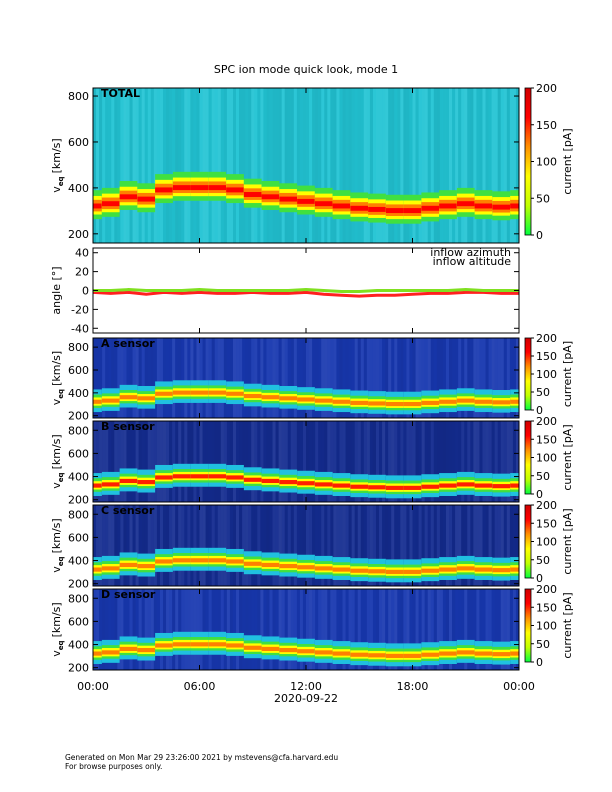 The width and height of the screenshot is (612, 792). Describe the element at coordinates (93, 686) in the screenshot. I see `x-tick-label: 00:00` at that location.